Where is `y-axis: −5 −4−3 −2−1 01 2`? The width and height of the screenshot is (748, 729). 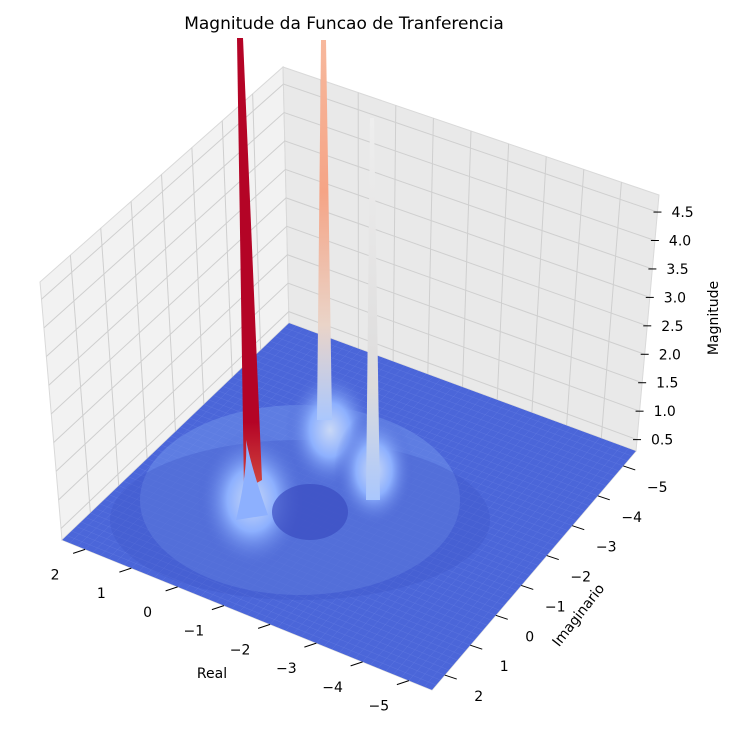
y-axis: −5 −4−3 −2−1 01 2 is located at coordinates (556, 585).